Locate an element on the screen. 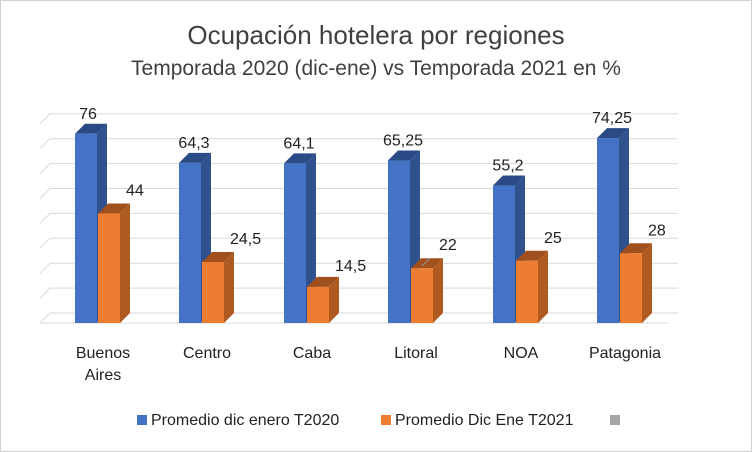 This screenshot has height=452, width=752. data-label: 65,25 is located at coordinates (403, 141).